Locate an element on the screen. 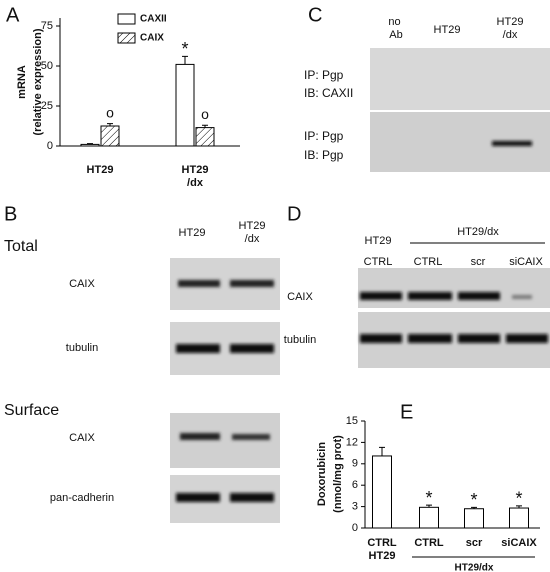 This screenshot has height=572, width=550. y-axis-label: Doxorubicin is located at coordinates (322, 474).